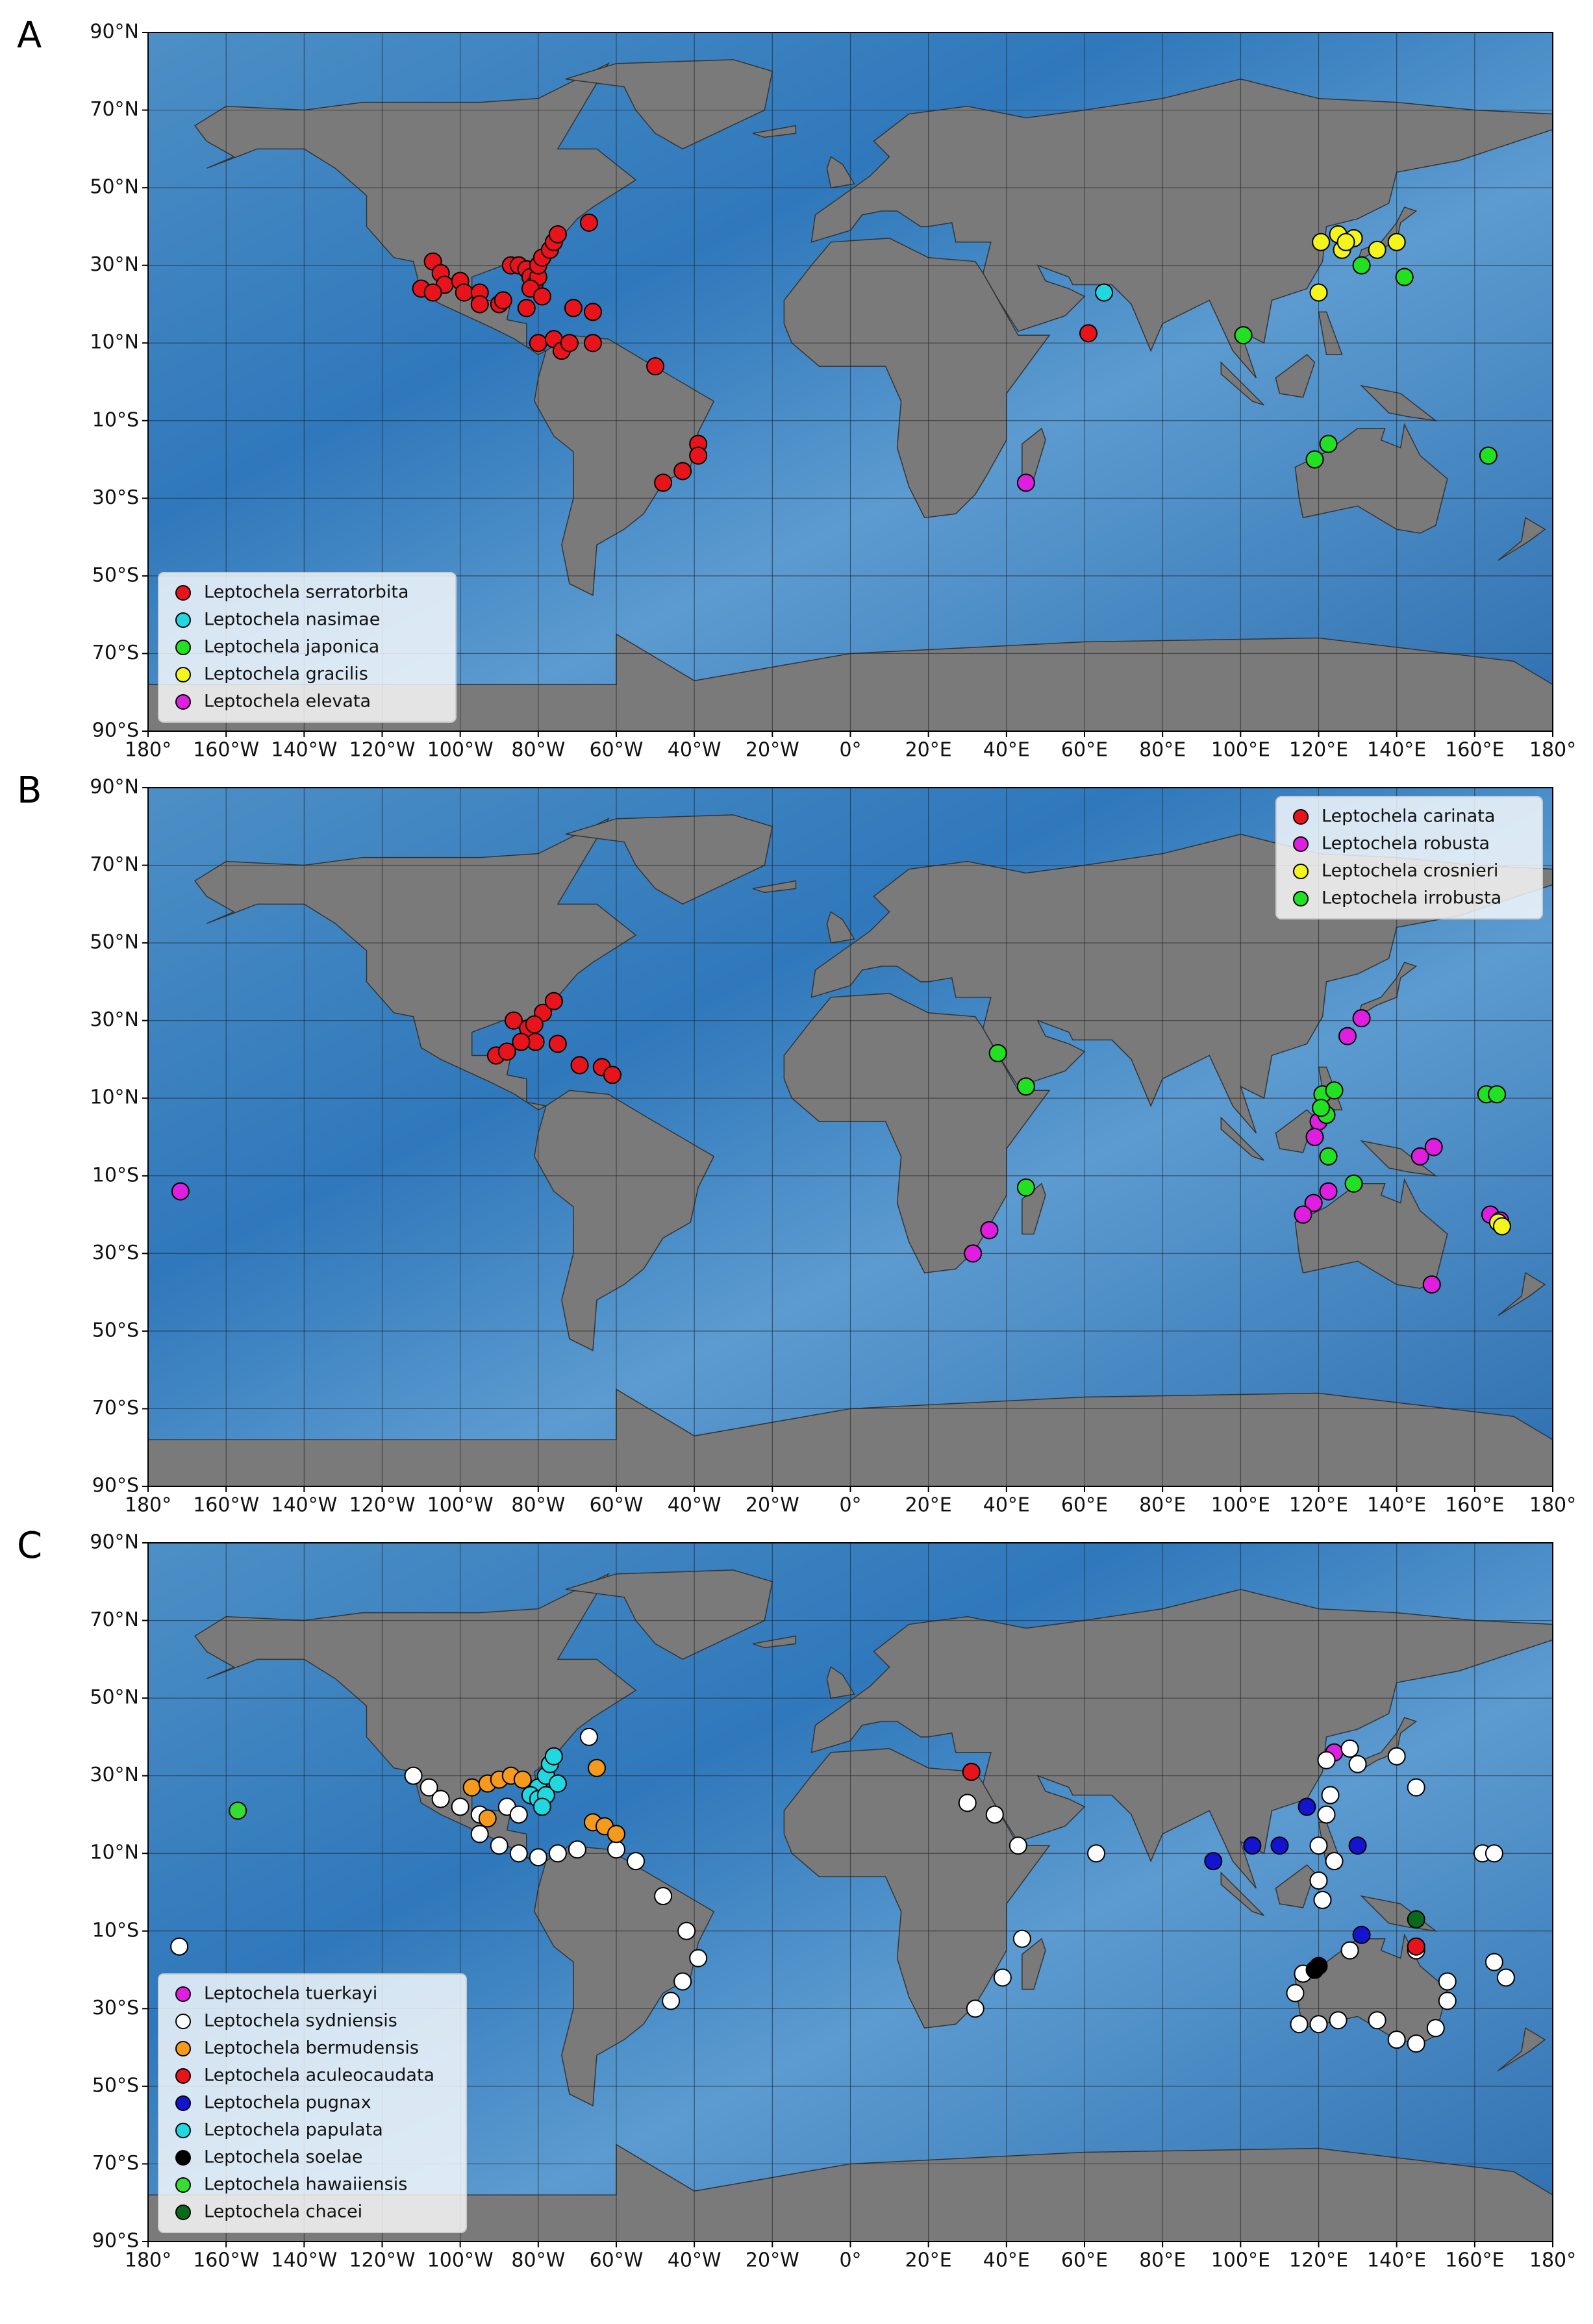 This screenshot has width=1593, height=2324. Describe the element at coordinates (311, 2048) in the screenshot. I see `legend-label: Leptochela bermudensis` at that location.